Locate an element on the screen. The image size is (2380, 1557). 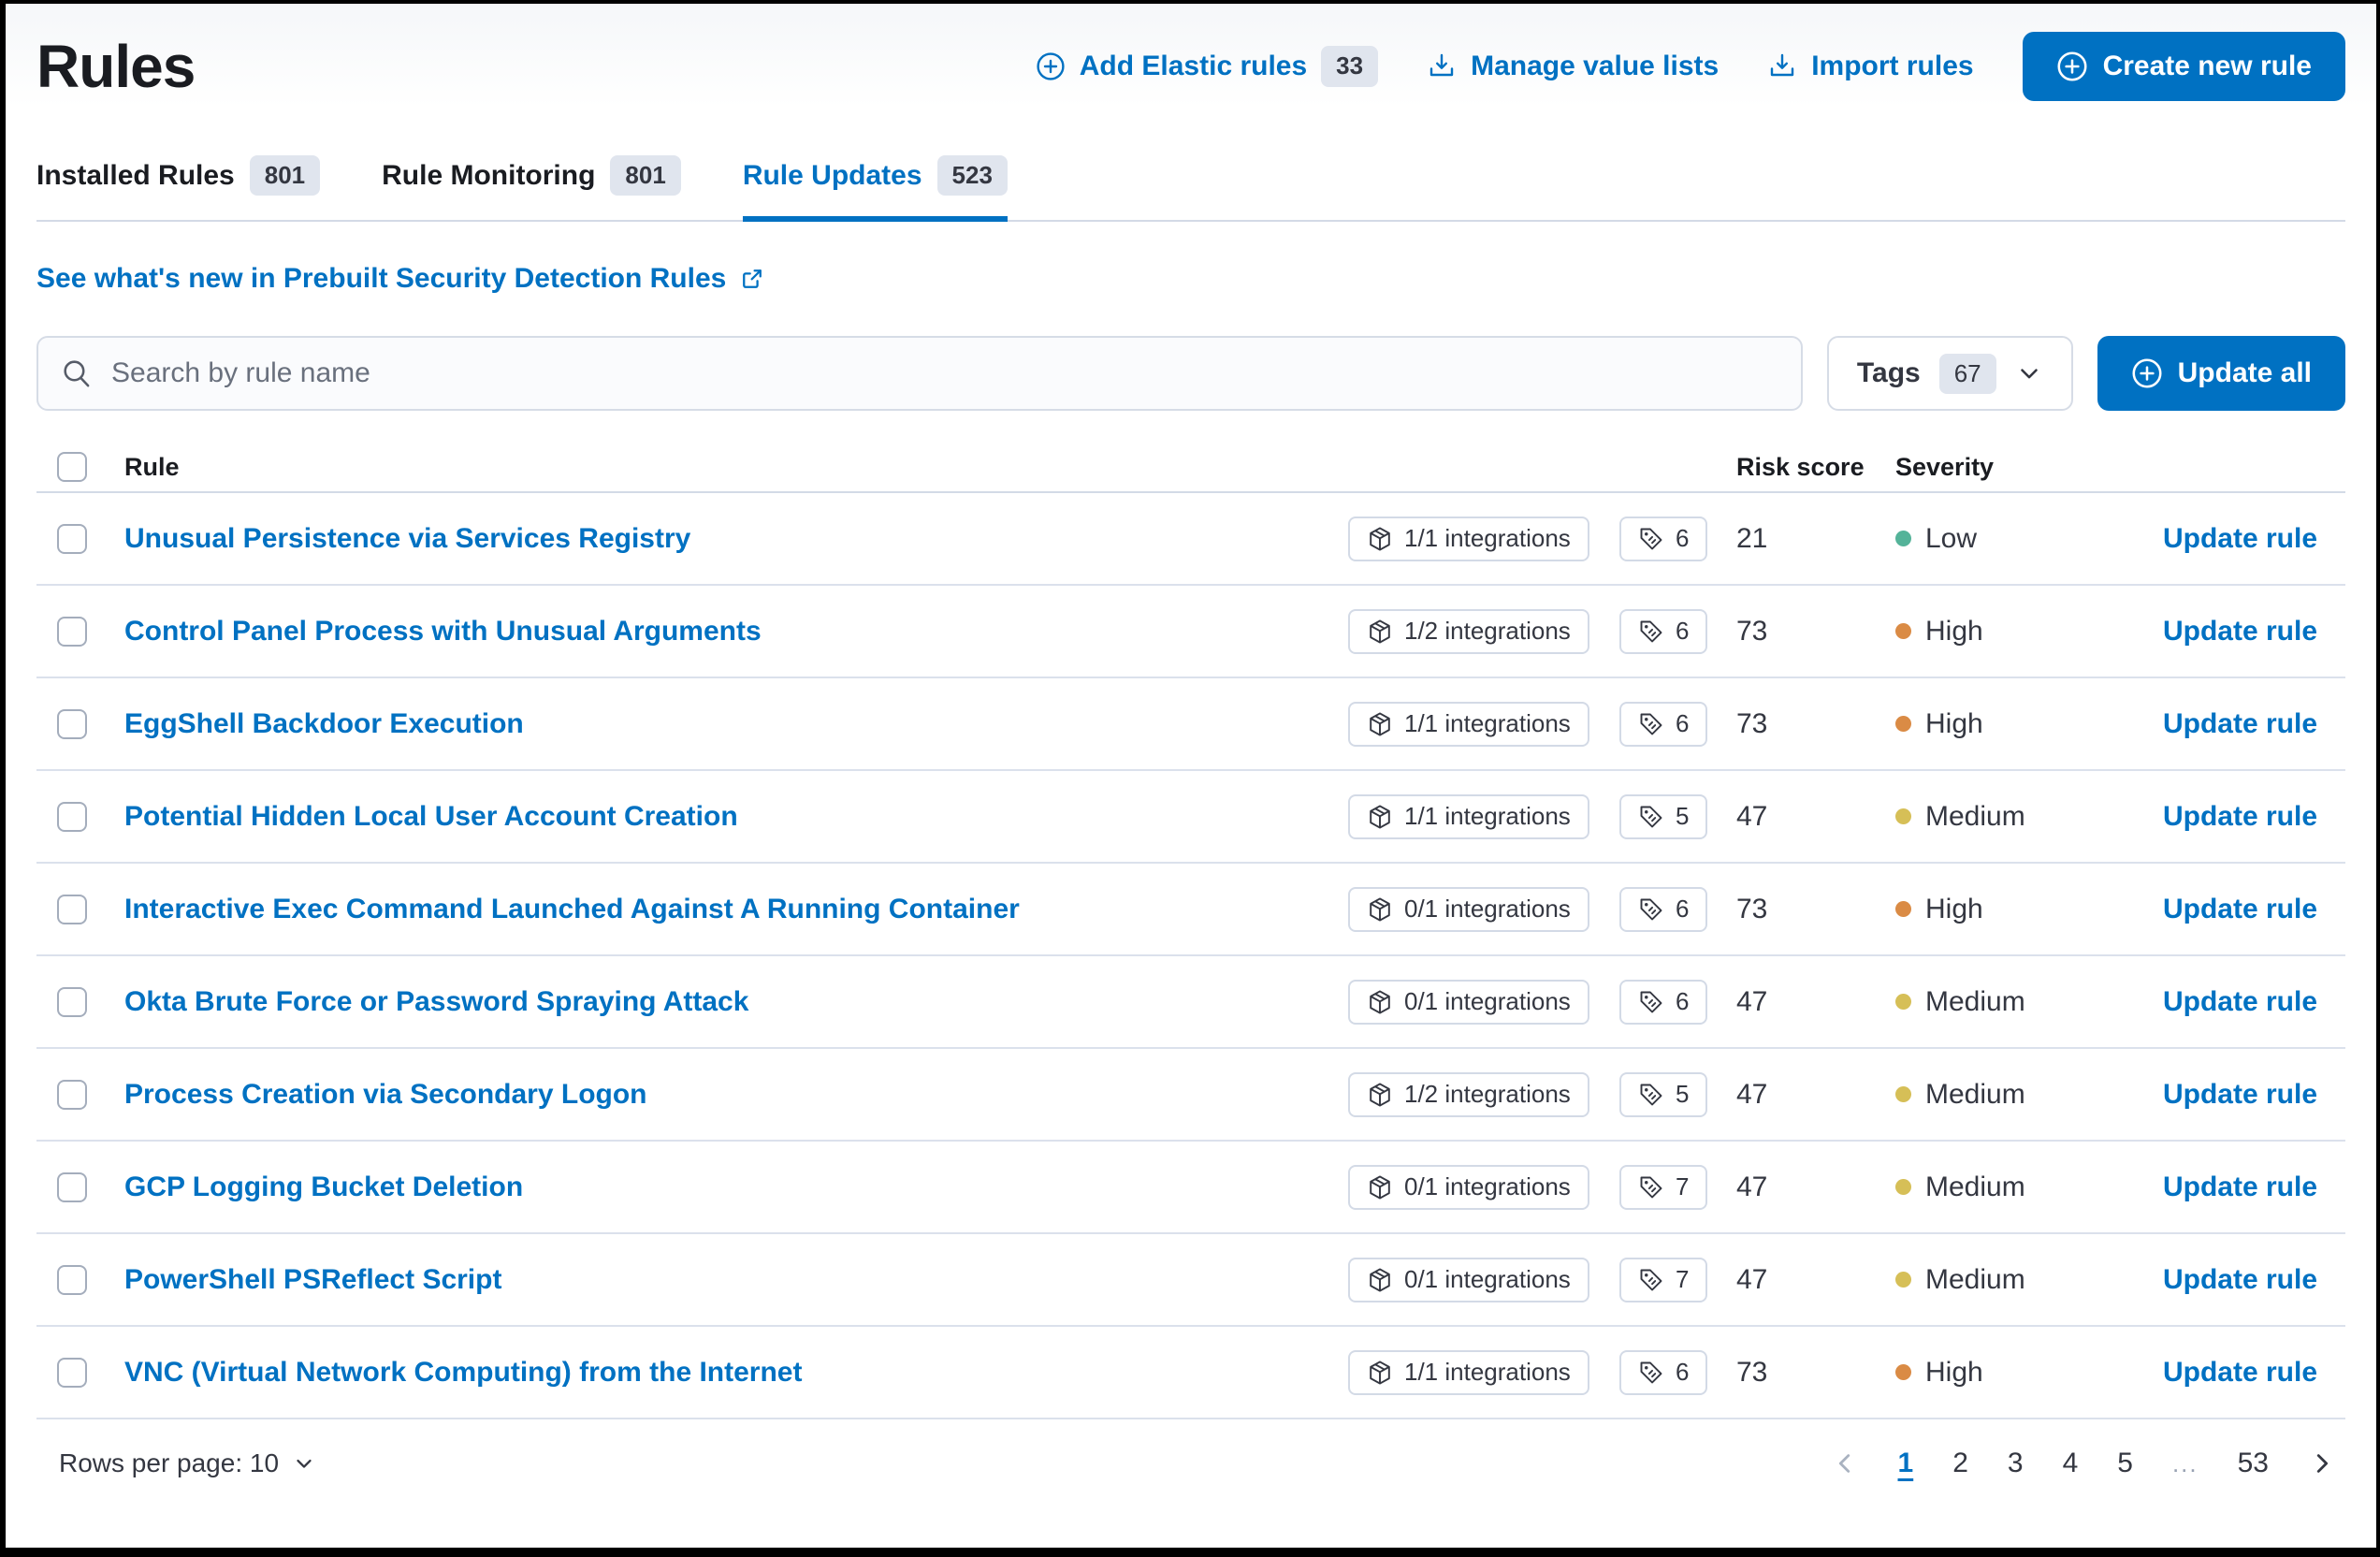
tab-installed-rules: Installed Rules 801 is located at coordinates (178, 189).